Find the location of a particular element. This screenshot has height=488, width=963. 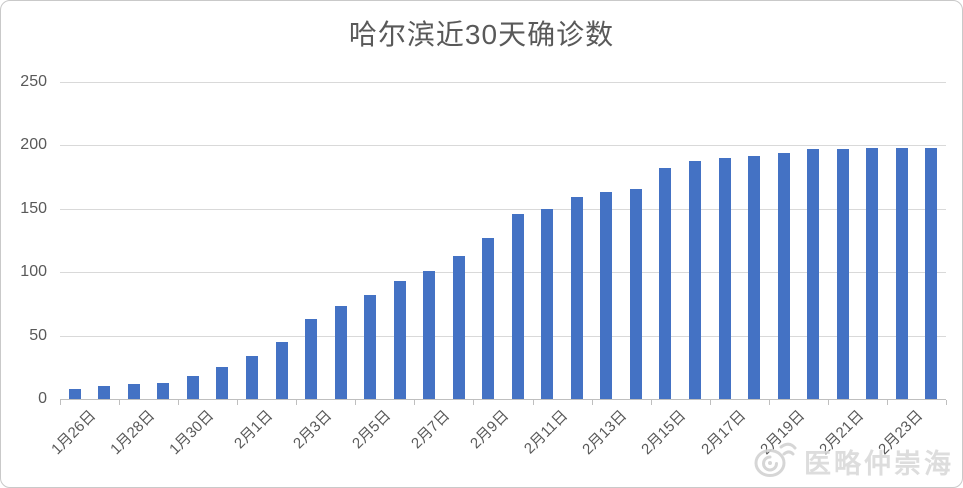

bar-2月8日 is located at coordinates (458, 327).